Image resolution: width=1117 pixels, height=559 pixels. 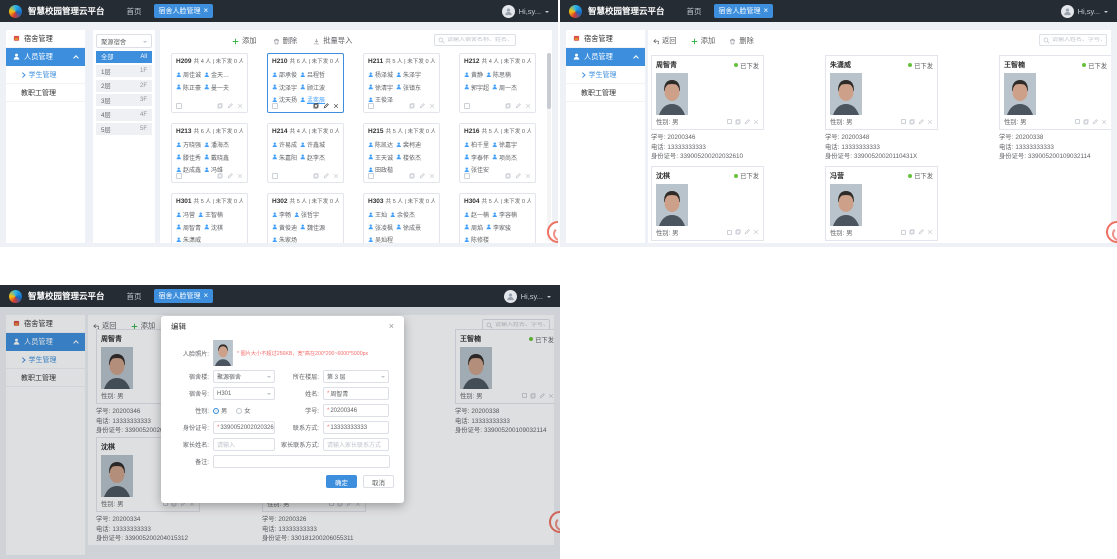 I want to click on member-item: 朱泽宇, so click(x=408, y=74).